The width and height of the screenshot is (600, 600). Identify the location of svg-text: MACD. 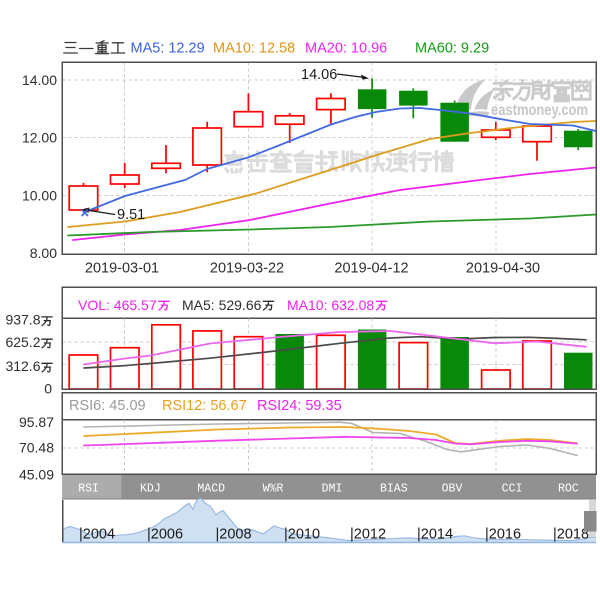
(211, 489).